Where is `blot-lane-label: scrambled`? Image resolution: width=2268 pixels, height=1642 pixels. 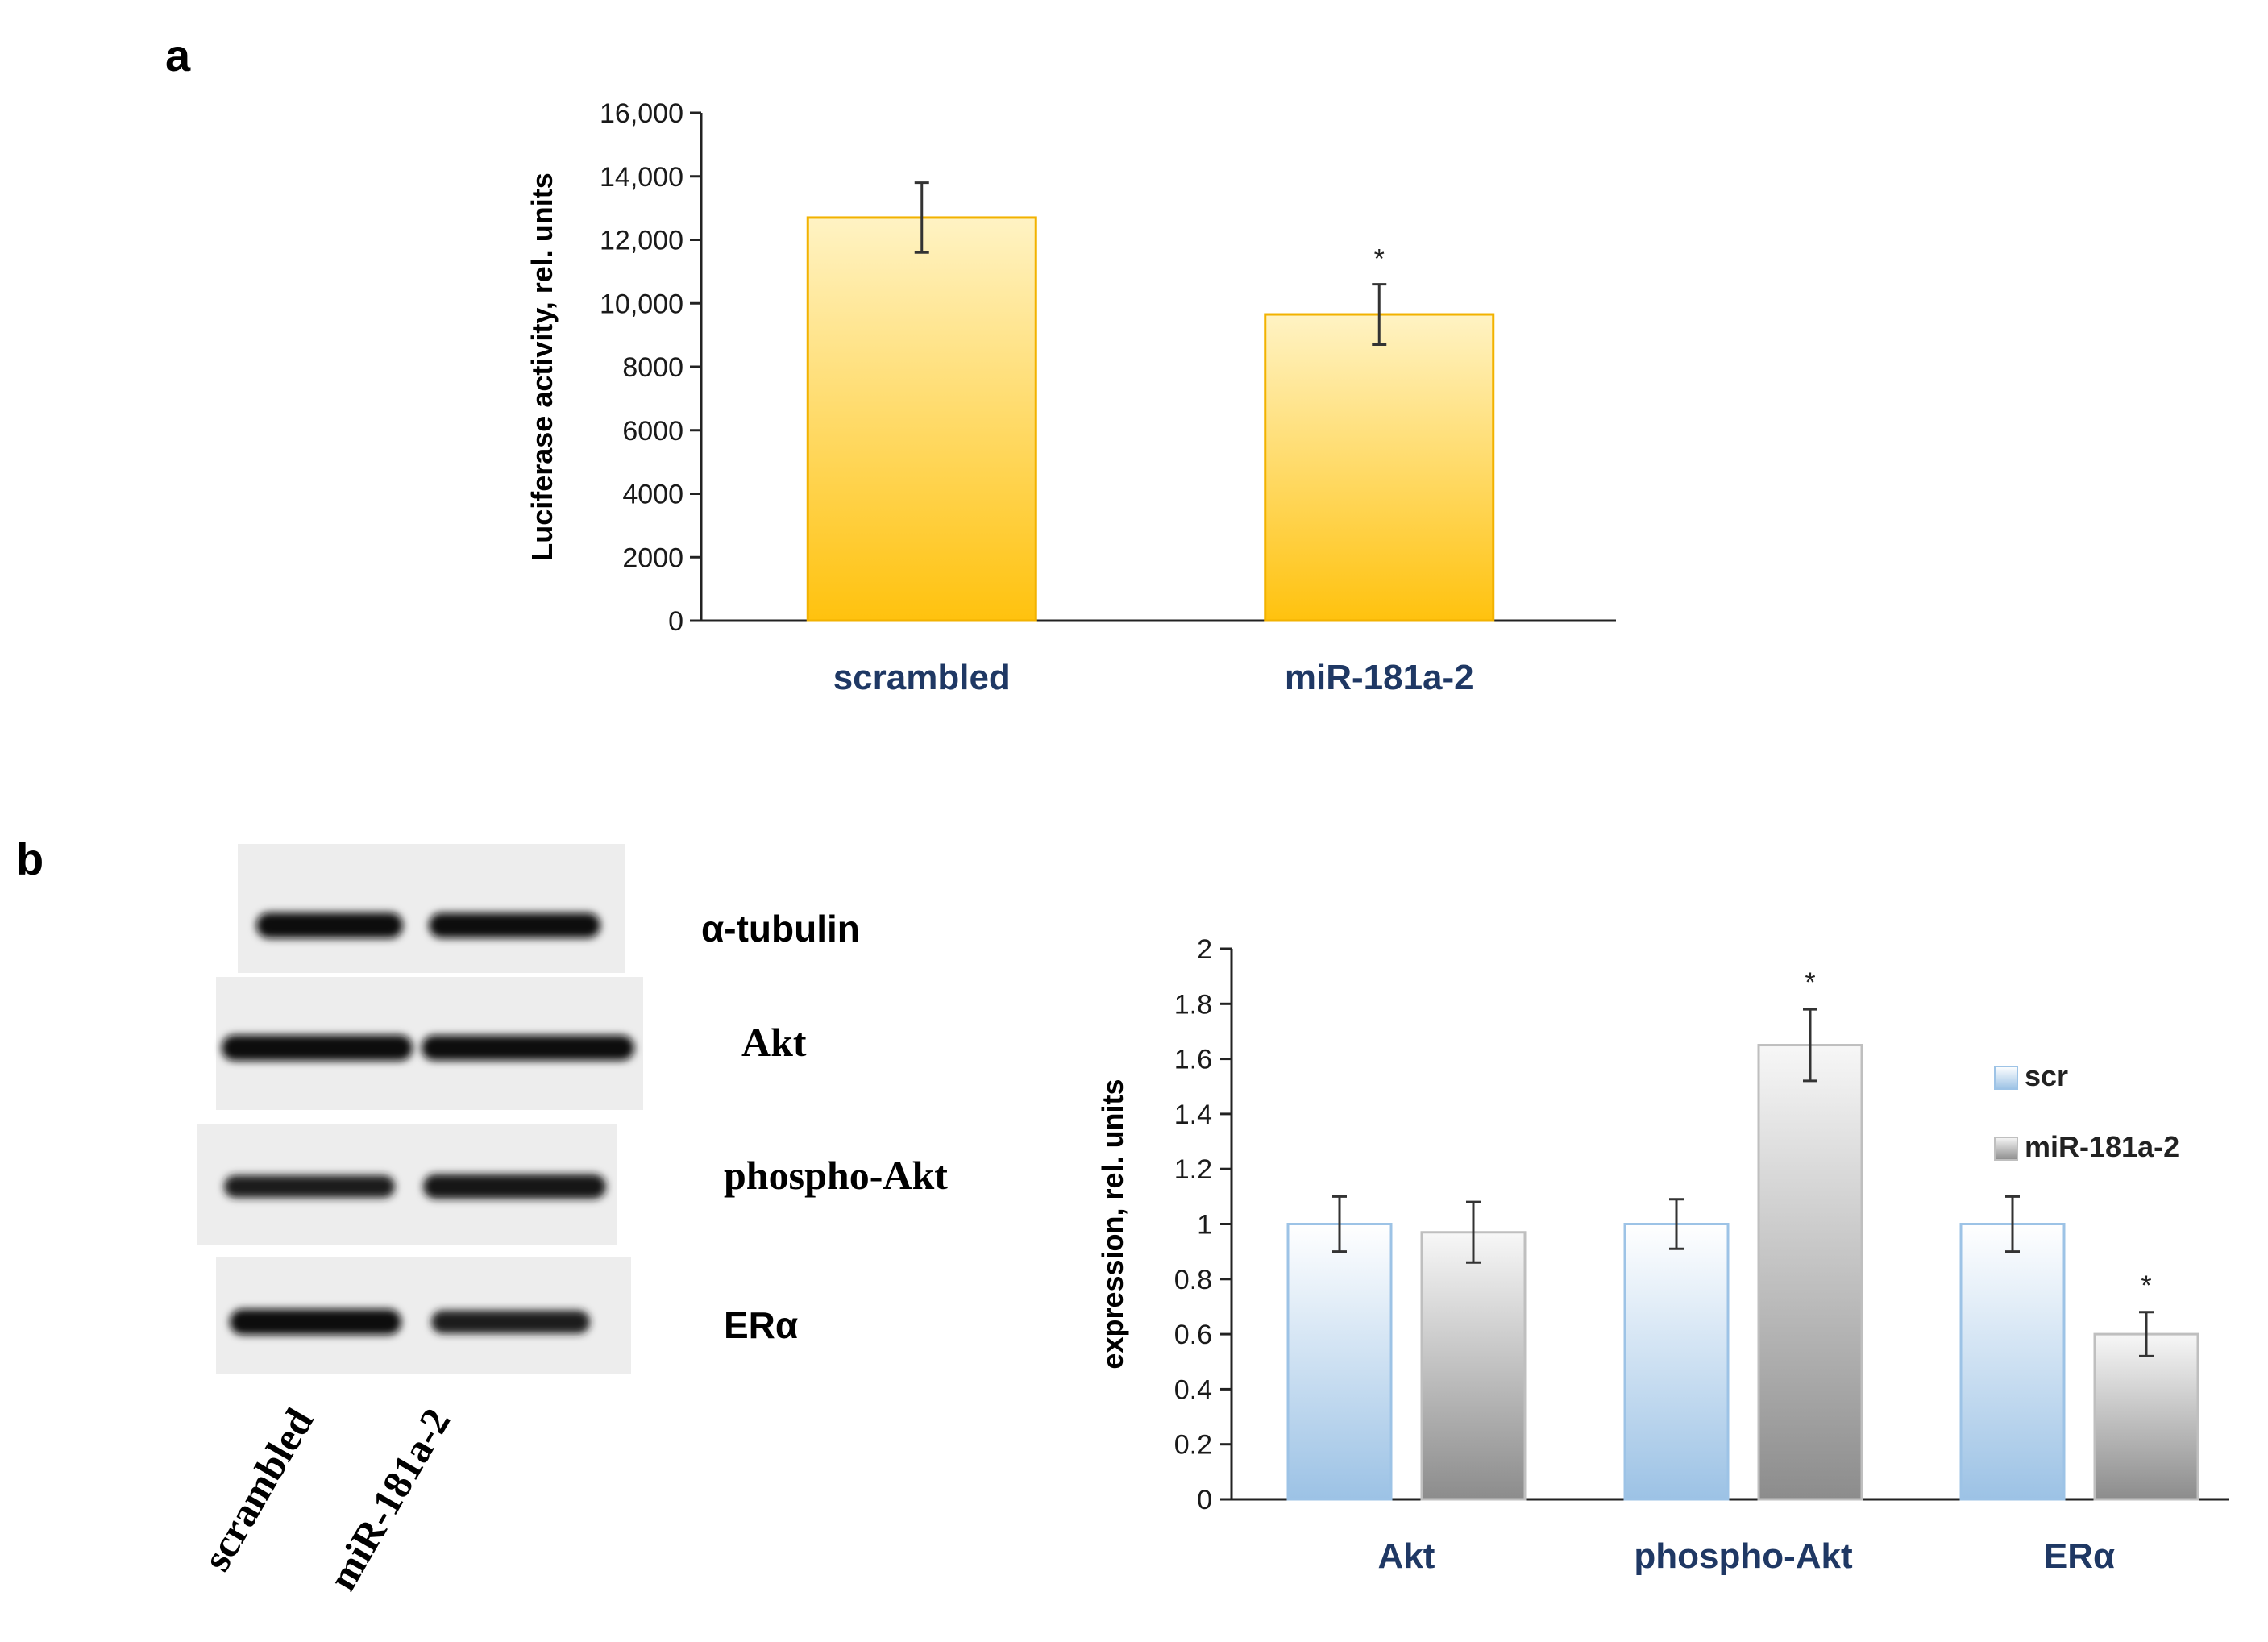 blot-lane-label: scrambled is located at coordinates (257, 1489).